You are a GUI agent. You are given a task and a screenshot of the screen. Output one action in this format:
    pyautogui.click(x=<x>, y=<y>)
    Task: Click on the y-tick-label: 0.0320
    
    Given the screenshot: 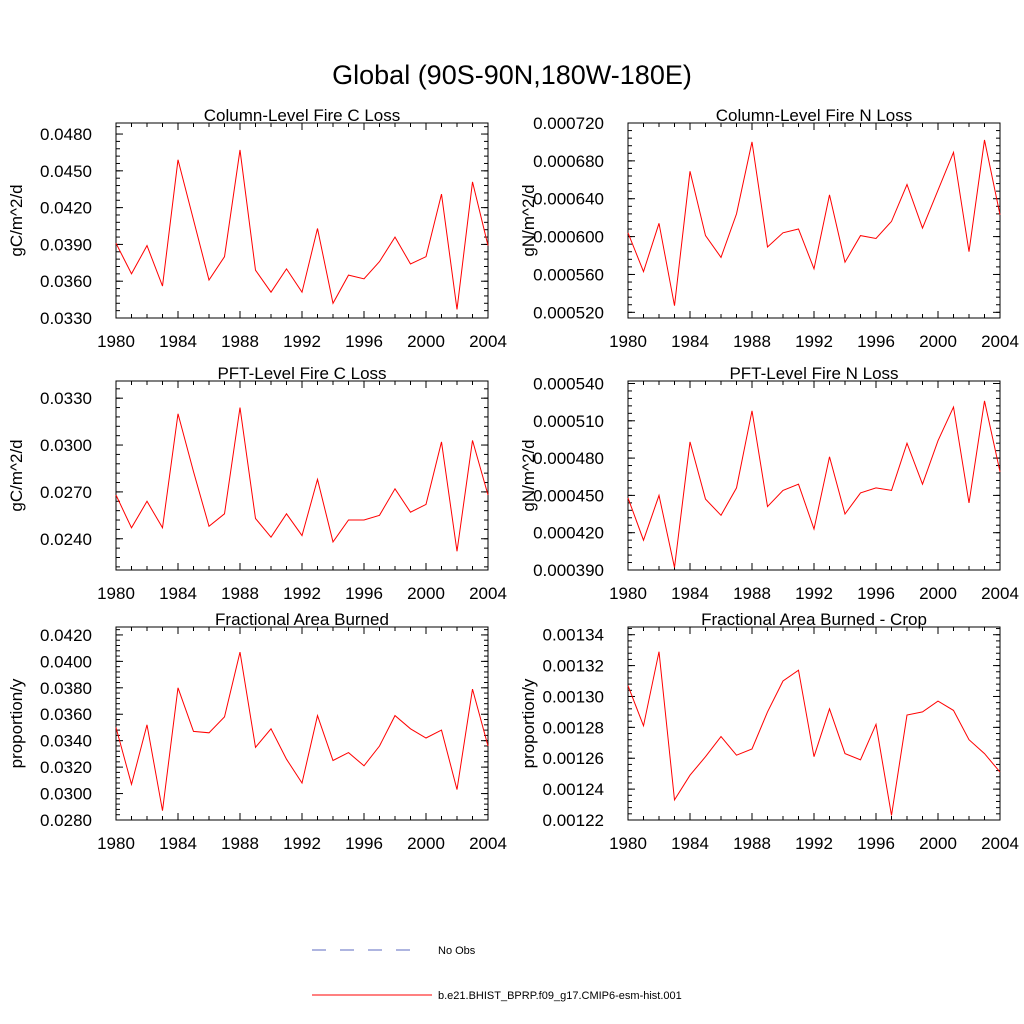 What is the action you would take?
    pyautogui.click(x=66, y=767)
    